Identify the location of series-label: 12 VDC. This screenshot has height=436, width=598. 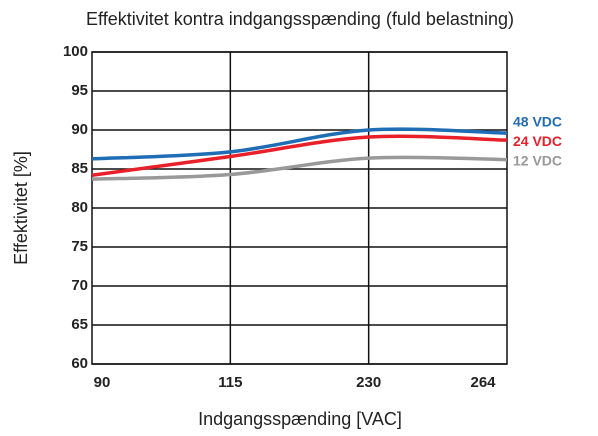
(537, 161).